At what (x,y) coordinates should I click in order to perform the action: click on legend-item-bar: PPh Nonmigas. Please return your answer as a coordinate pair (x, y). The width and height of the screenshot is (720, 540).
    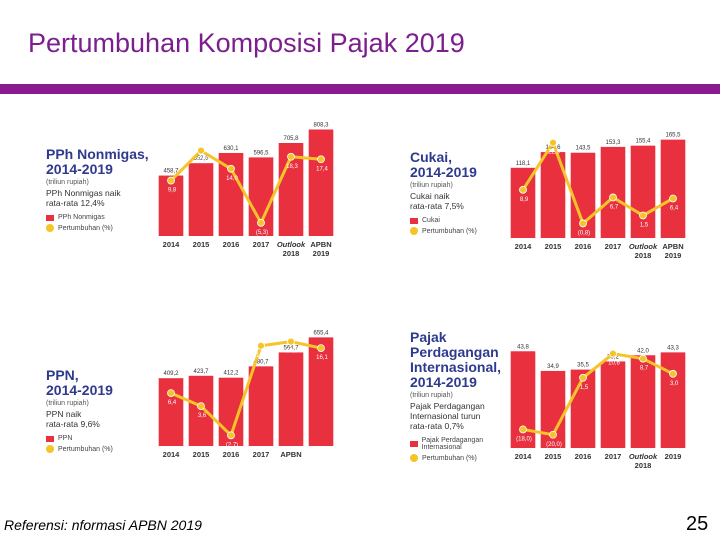
    Looking at the image, I should click on (106, 217).